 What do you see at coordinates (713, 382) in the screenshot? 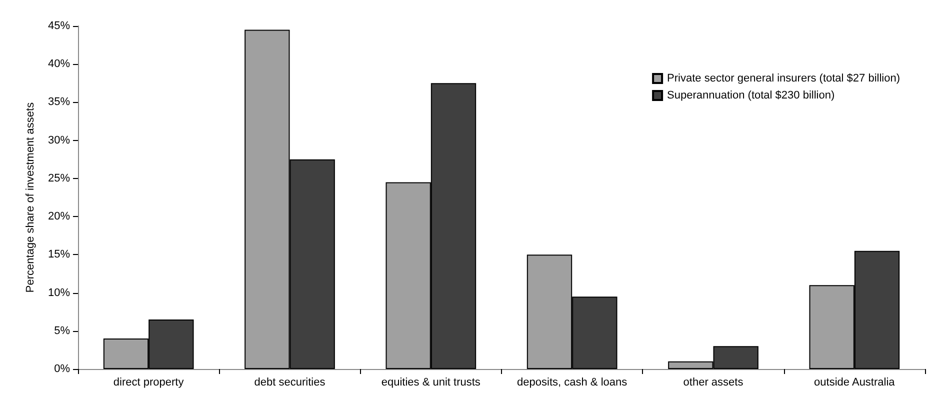
I see `x-tick-label: other assets` at bounding box center [713, 382].